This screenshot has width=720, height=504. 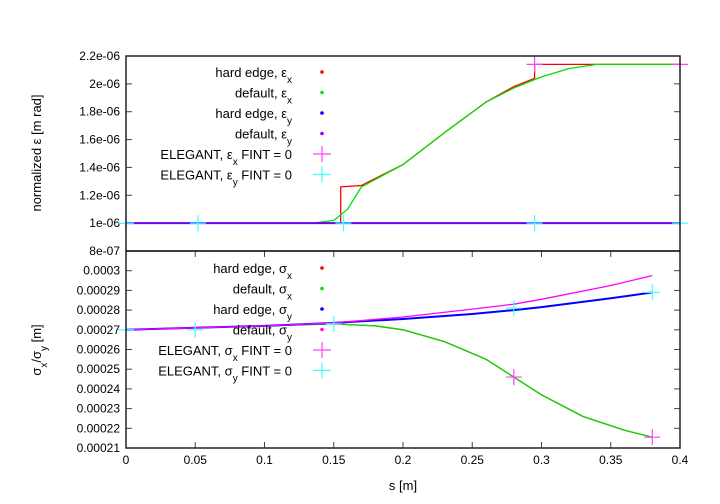 What do you see at coordinates (263, 96) in the screenshot?
I see `legend-label: default, εx` at bounding box center [263, 96].